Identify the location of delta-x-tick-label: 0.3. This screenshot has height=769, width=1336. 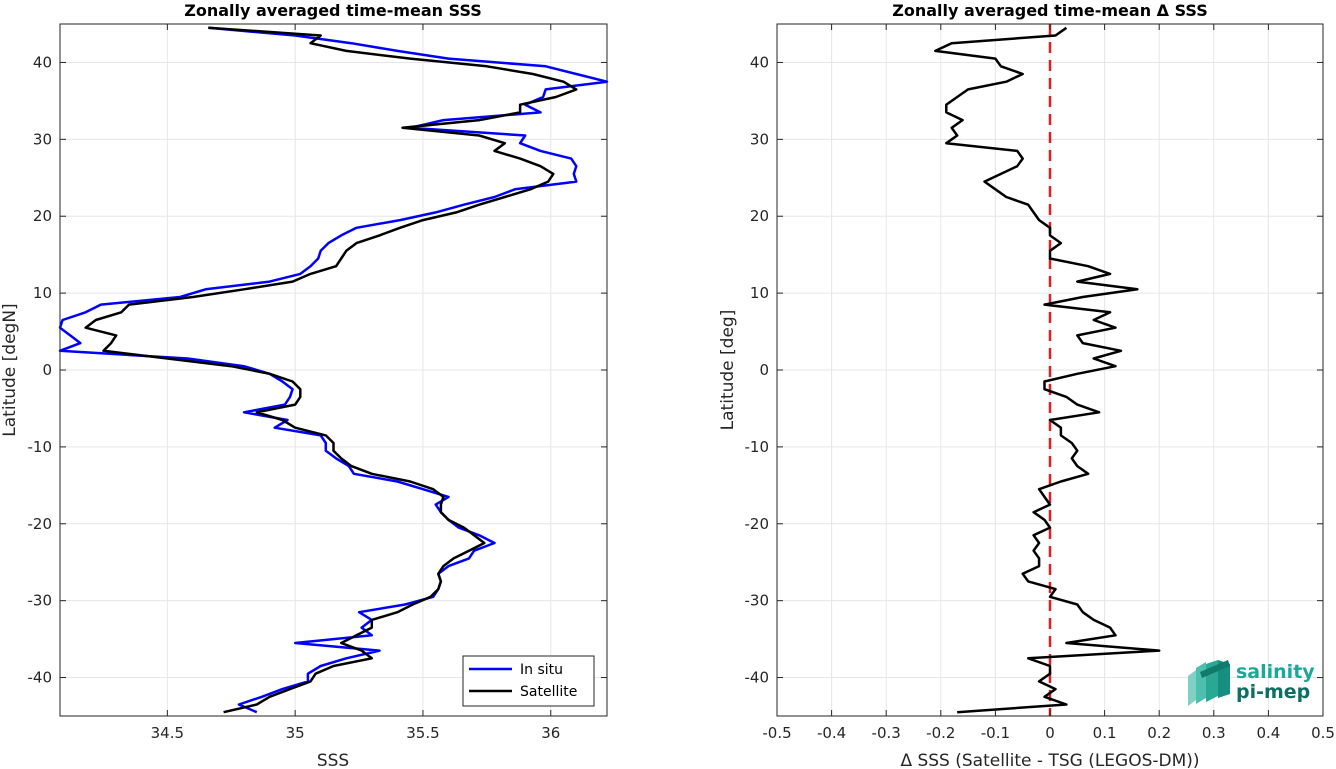
(1214, 733).